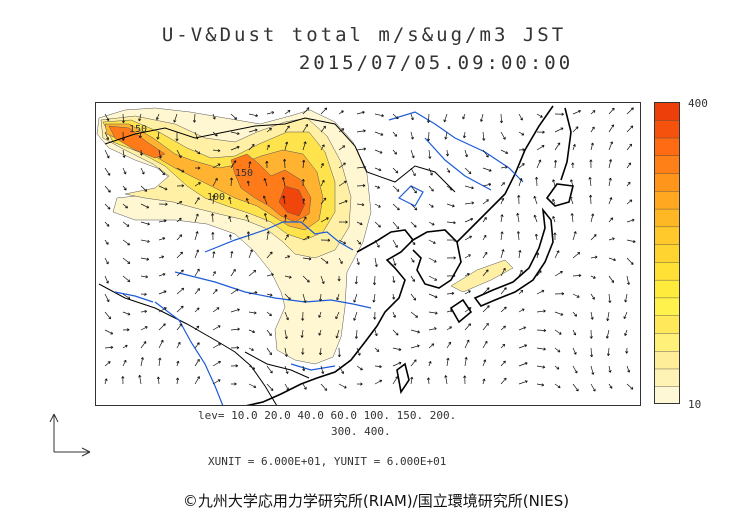 Image resolution: width=752 pixels, height=532 pixels. Describe the element at coordinates (244, 173) in the screenshot. I see `contour-label-2: 150` at that location.